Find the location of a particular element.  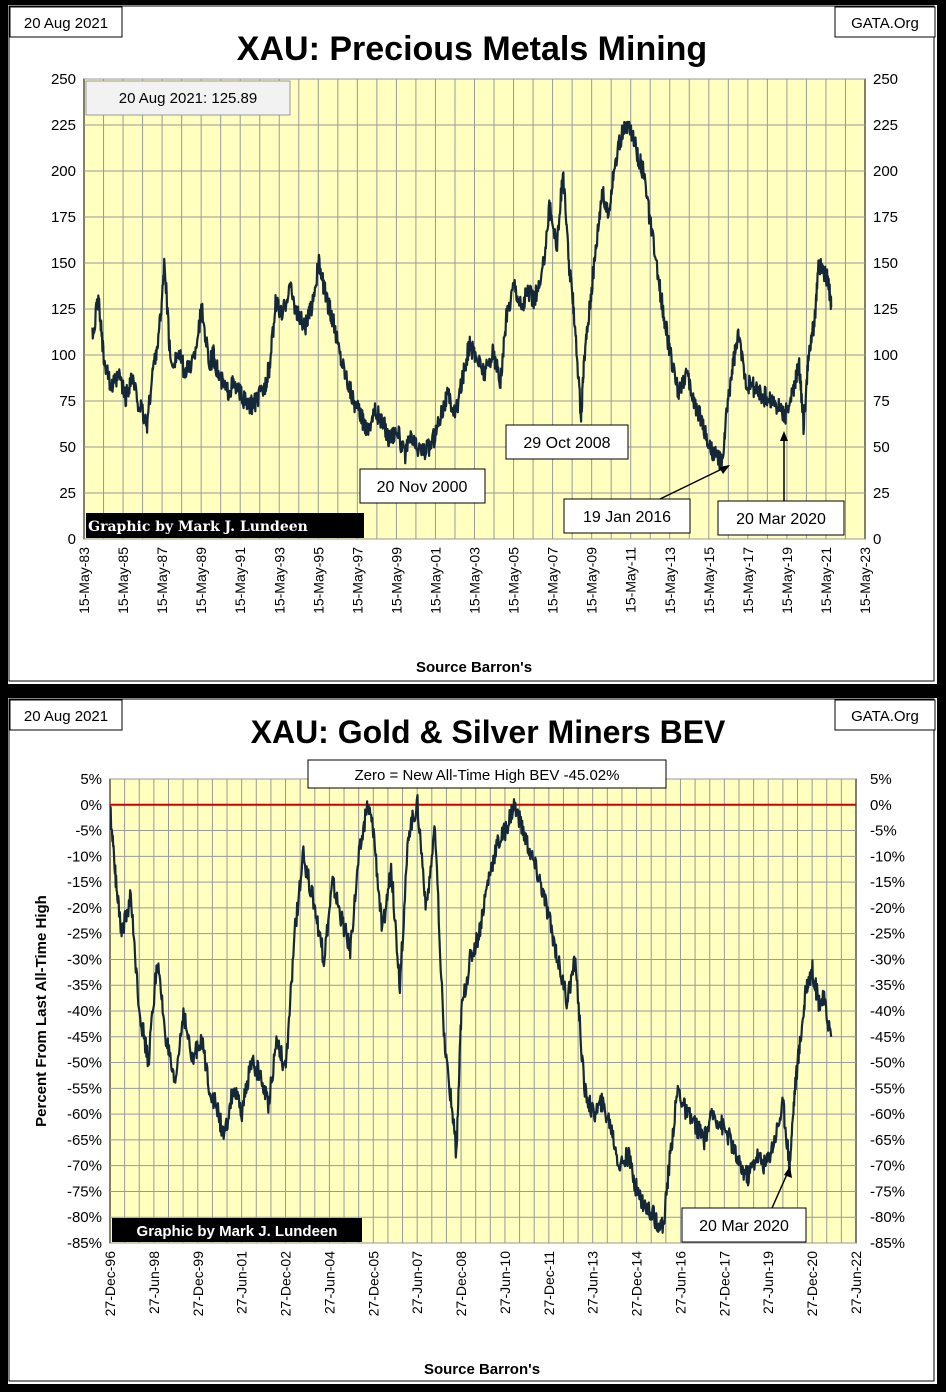

annotation-29-oct-2008: 29 Oct 2008 is located at coordinates (567, 442).